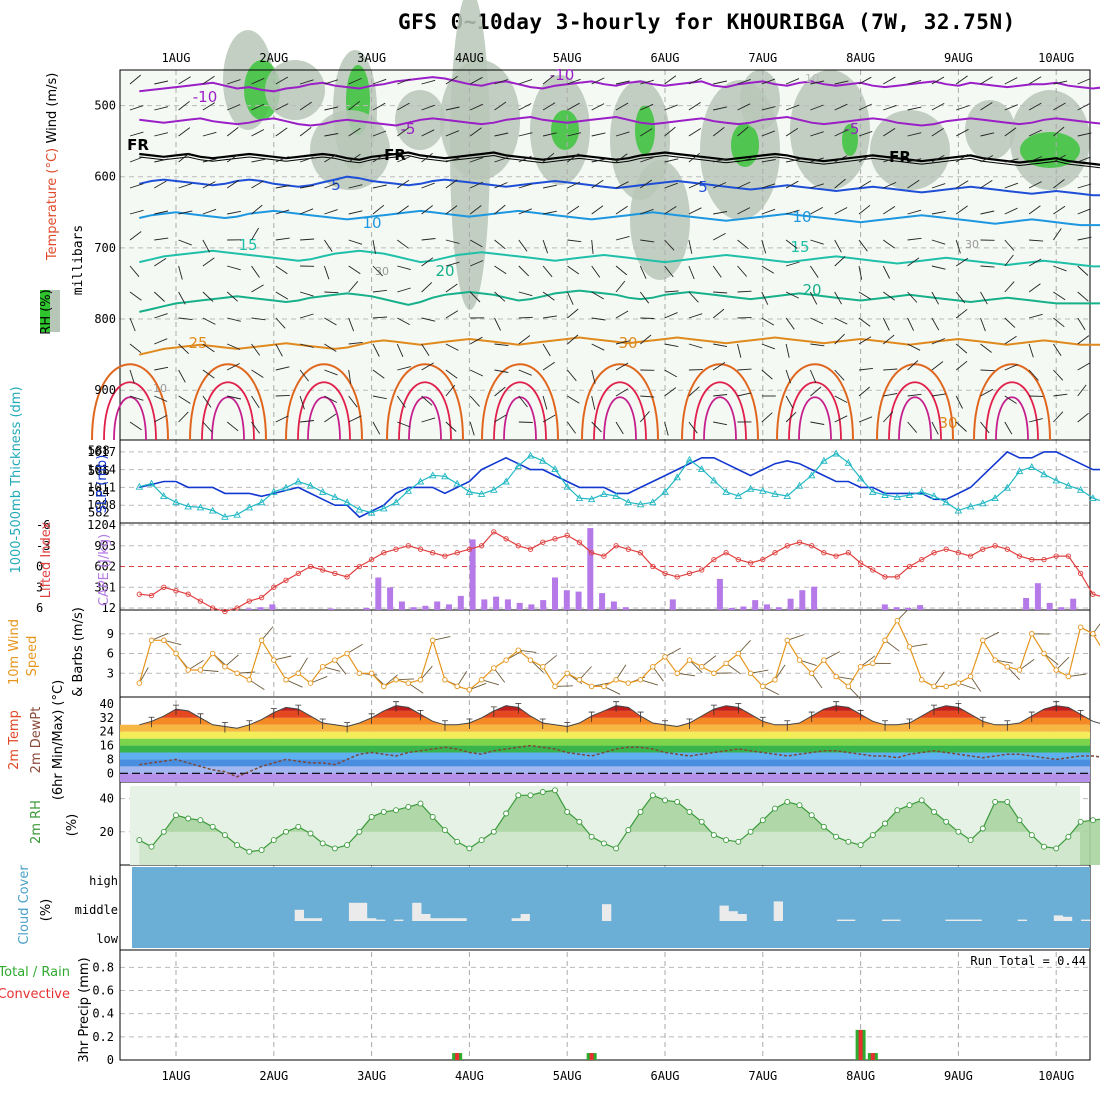  Describe the element at coordinates (78, 652) in the screenshot. I see `label-wind10-c: & Barbs (m/s)` at that location.